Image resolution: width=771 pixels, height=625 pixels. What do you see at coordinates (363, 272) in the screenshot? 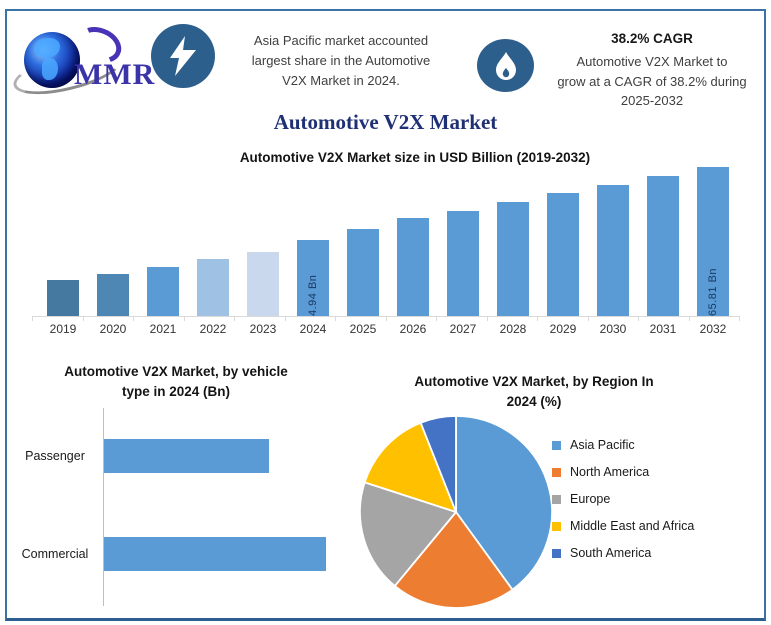
I see `bar-2025` at bounding box center [363, 272].